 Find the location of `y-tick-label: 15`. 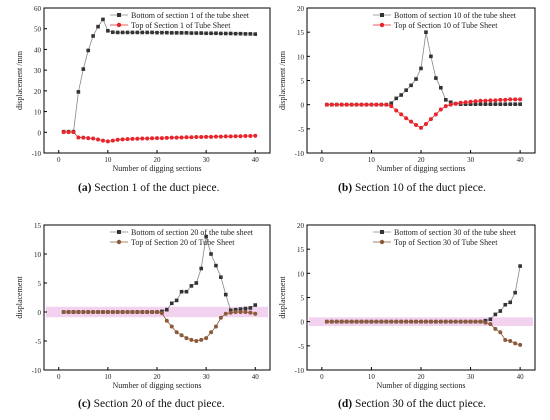

y-tick-label: 15 is located at coordinates (38, 226).